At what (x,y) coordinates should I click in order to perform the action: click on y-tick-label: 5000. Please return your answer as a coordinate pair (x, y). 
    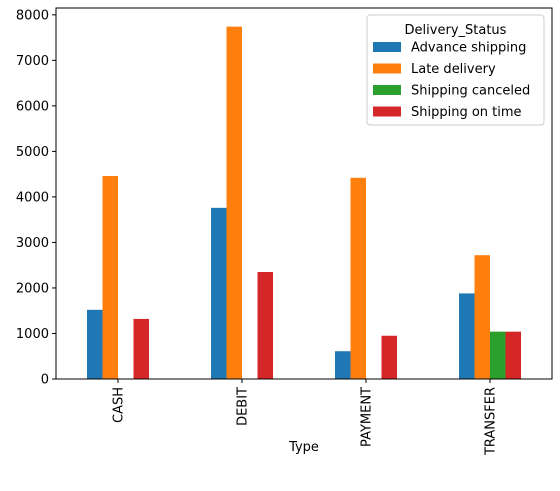
    Looking at the image, I should click on (32, 152).